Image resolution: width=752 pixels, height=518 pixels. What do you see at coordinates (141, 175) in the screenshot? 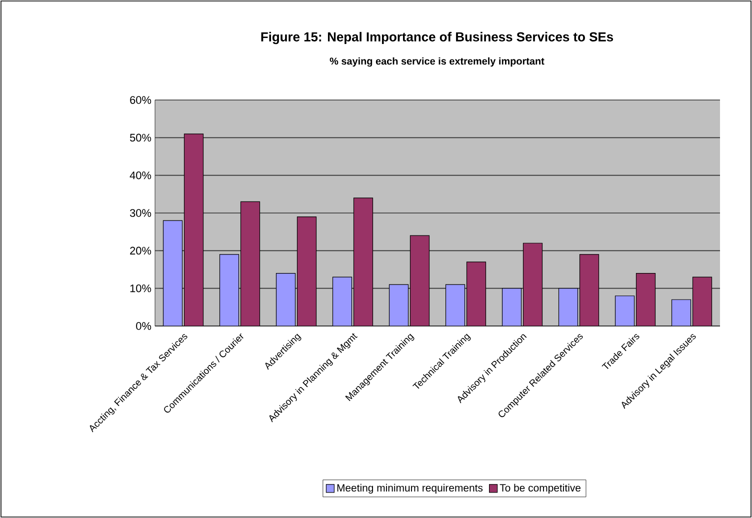
I see `y-tick-label: 40%` at bounding box center [141, 175].